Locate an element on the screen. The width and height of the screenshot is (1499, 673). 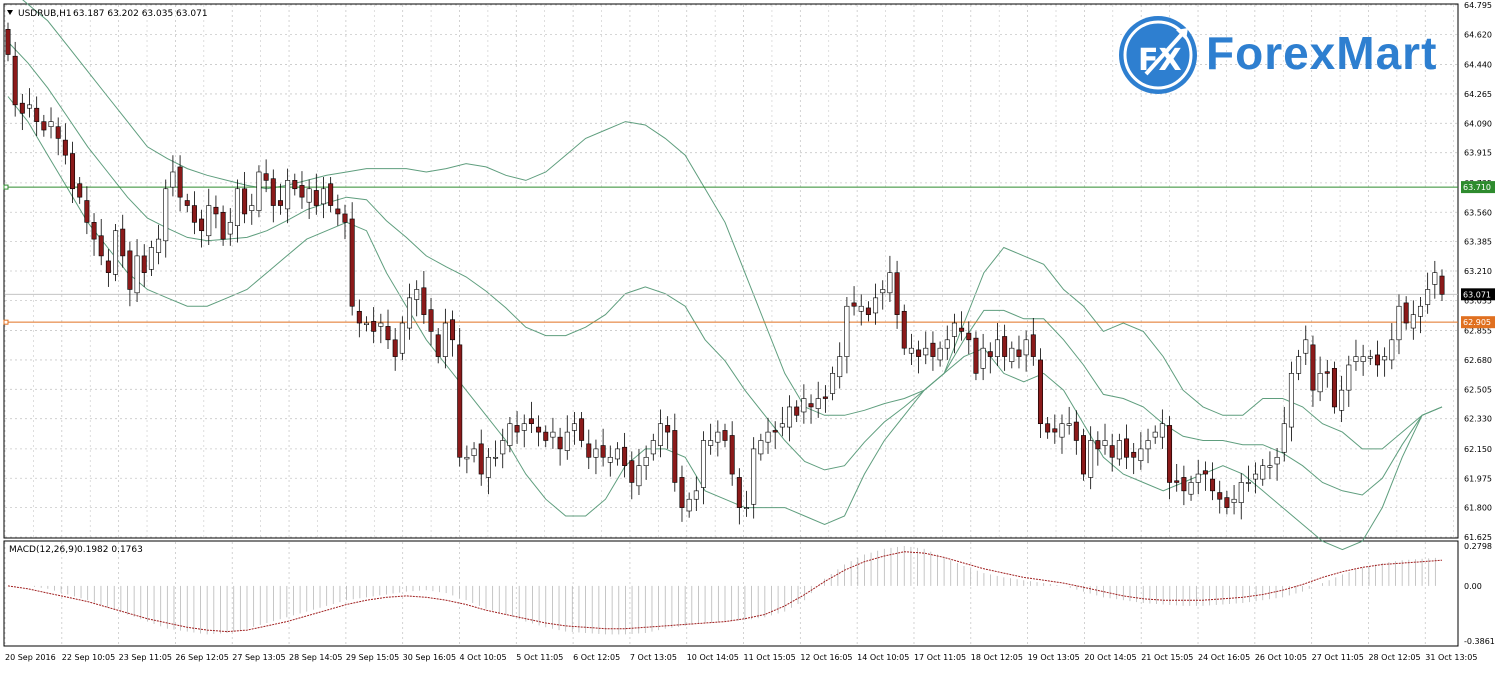
x-tick-label: 28 Sep 14:05 is located at coordinates (315, 657).